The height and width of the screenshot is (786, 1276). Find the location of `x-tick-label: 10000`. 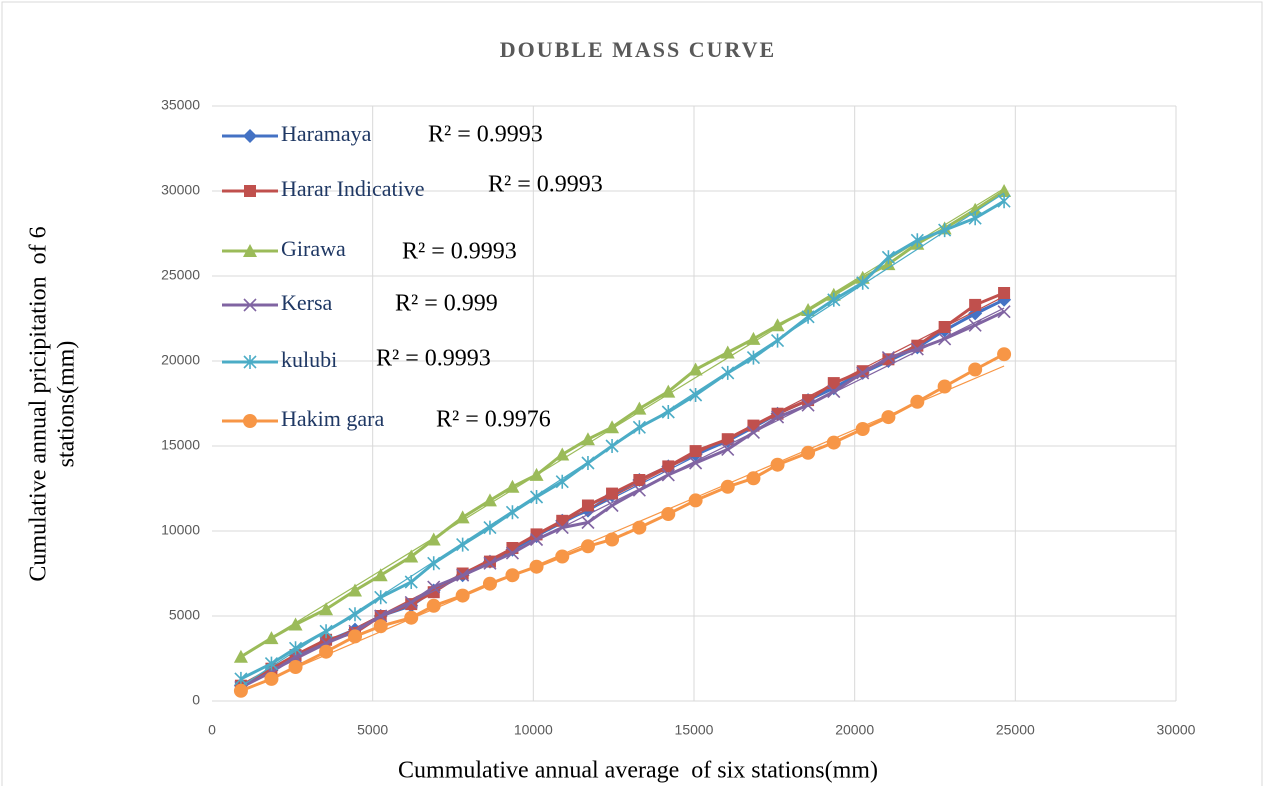

x-tick-label: 10000 is located at coordinates (533, 730).